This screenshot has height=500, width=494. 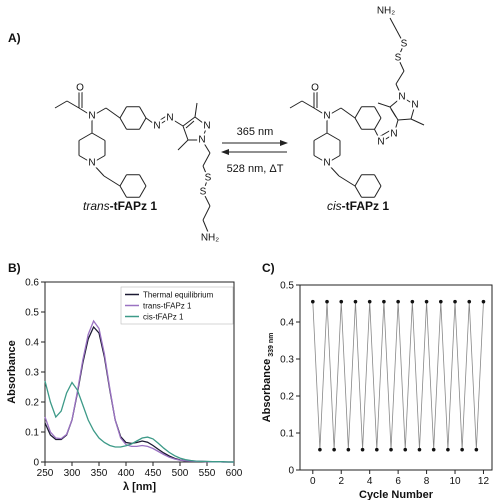 What do you see at coordinates (180, 473) in the screenshot?
I see `x-tick-label: 500` at bounding box center [180, 473].